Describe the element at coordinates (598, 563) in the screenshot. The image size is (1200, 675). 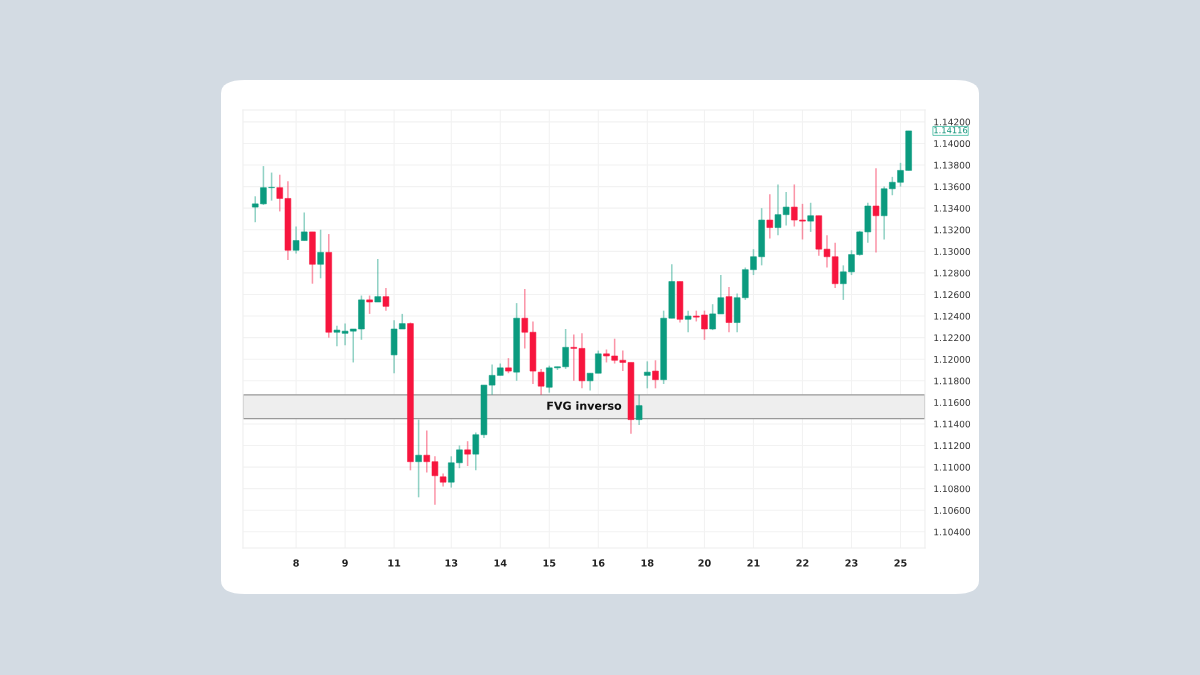
I see `x-tick-label: 16` at that location.